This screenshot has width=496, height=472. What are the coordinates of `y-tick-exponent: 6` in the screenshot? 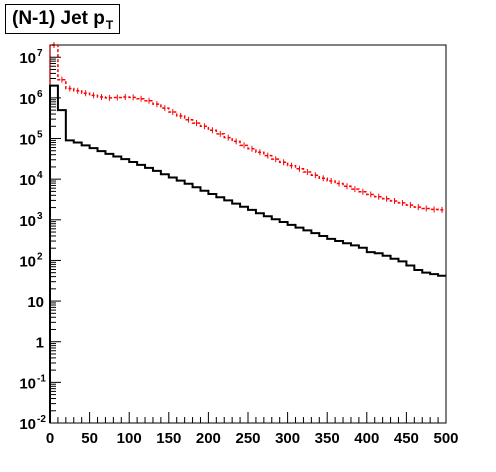 It's located at (40, 94).